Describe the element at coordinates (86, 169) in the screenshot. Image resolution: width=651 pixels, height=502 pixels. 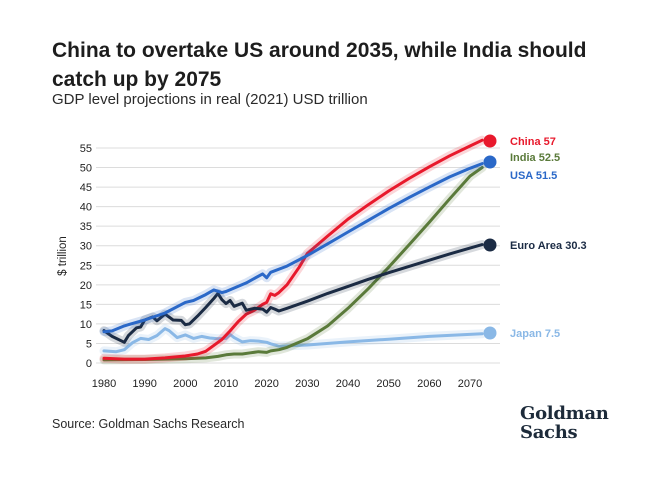
I see `y-tick-label: 50` at that location.